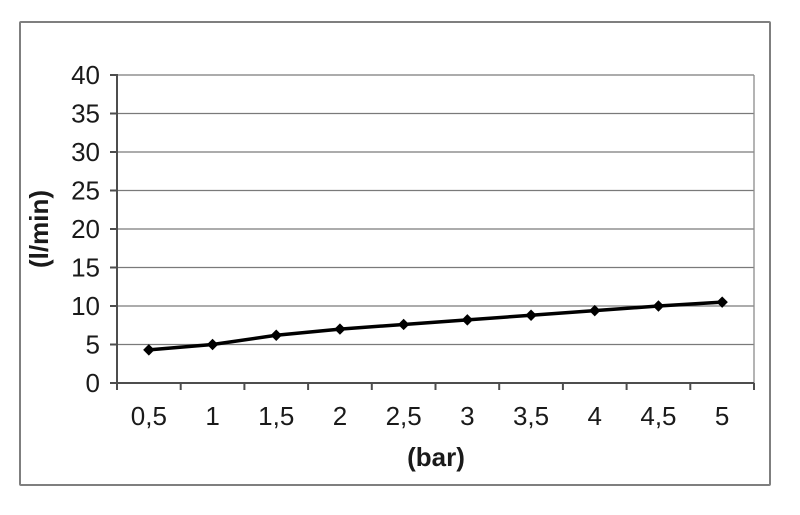 This screenshot has height=515, width=800. I want to click on data-series-group, so click(435, 326).